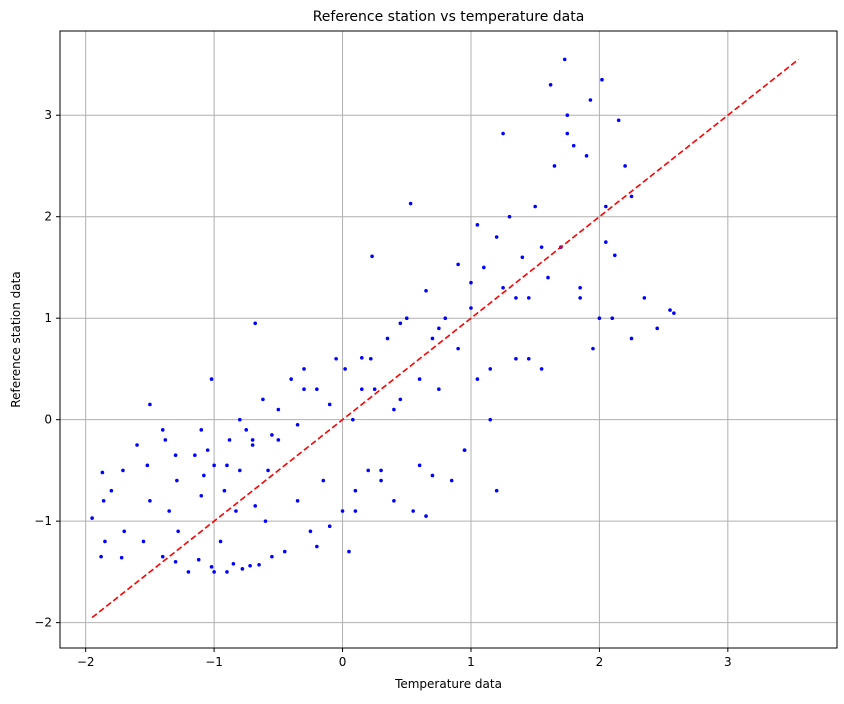 Image resolution: width=844 pixels, height=704 pixels. I want to click on y-axis-ticks: −2 −1 0 1 2 3, so click(47, 369).